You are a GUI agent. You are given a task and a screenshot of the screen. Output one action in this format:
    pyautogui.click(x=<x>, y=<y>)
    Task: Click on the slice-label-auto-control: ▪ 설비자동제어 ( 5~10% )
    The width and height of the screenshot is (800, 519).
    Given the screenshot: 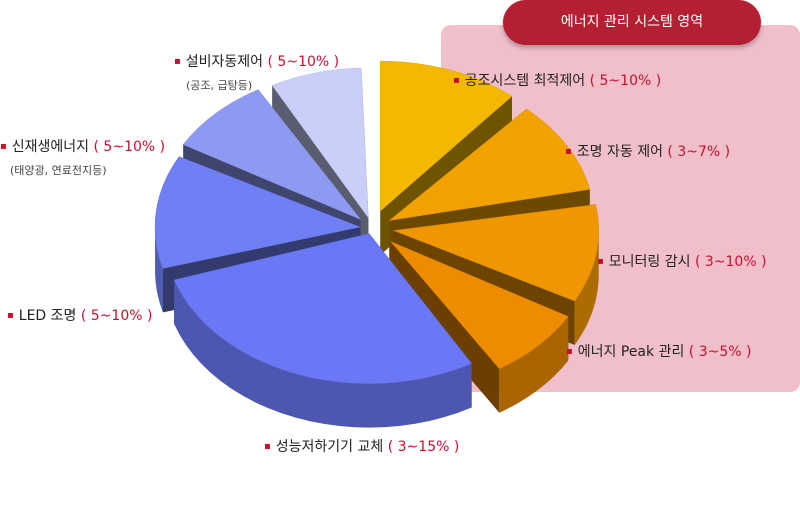 What is the action you would take?
    pyautogui.click(x=257, y=62)
    